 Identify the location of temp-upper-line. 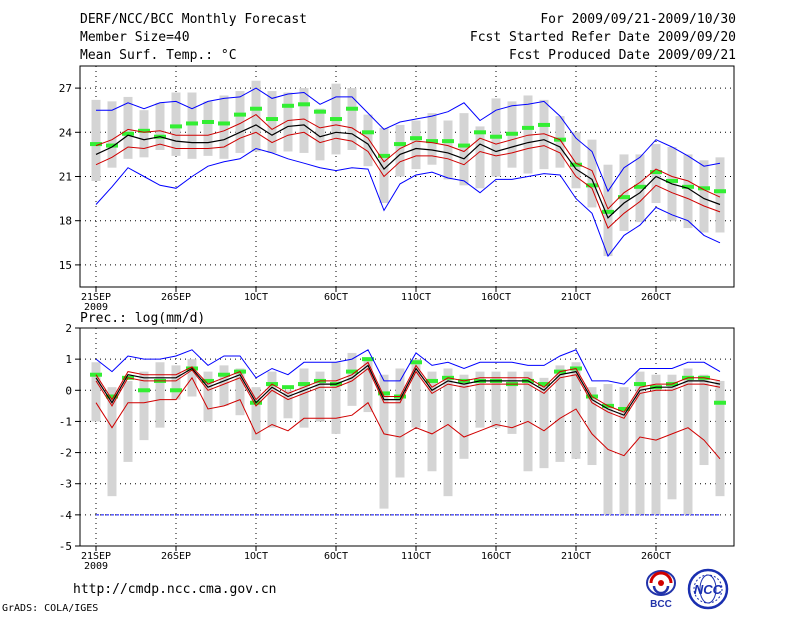
(408, 161).